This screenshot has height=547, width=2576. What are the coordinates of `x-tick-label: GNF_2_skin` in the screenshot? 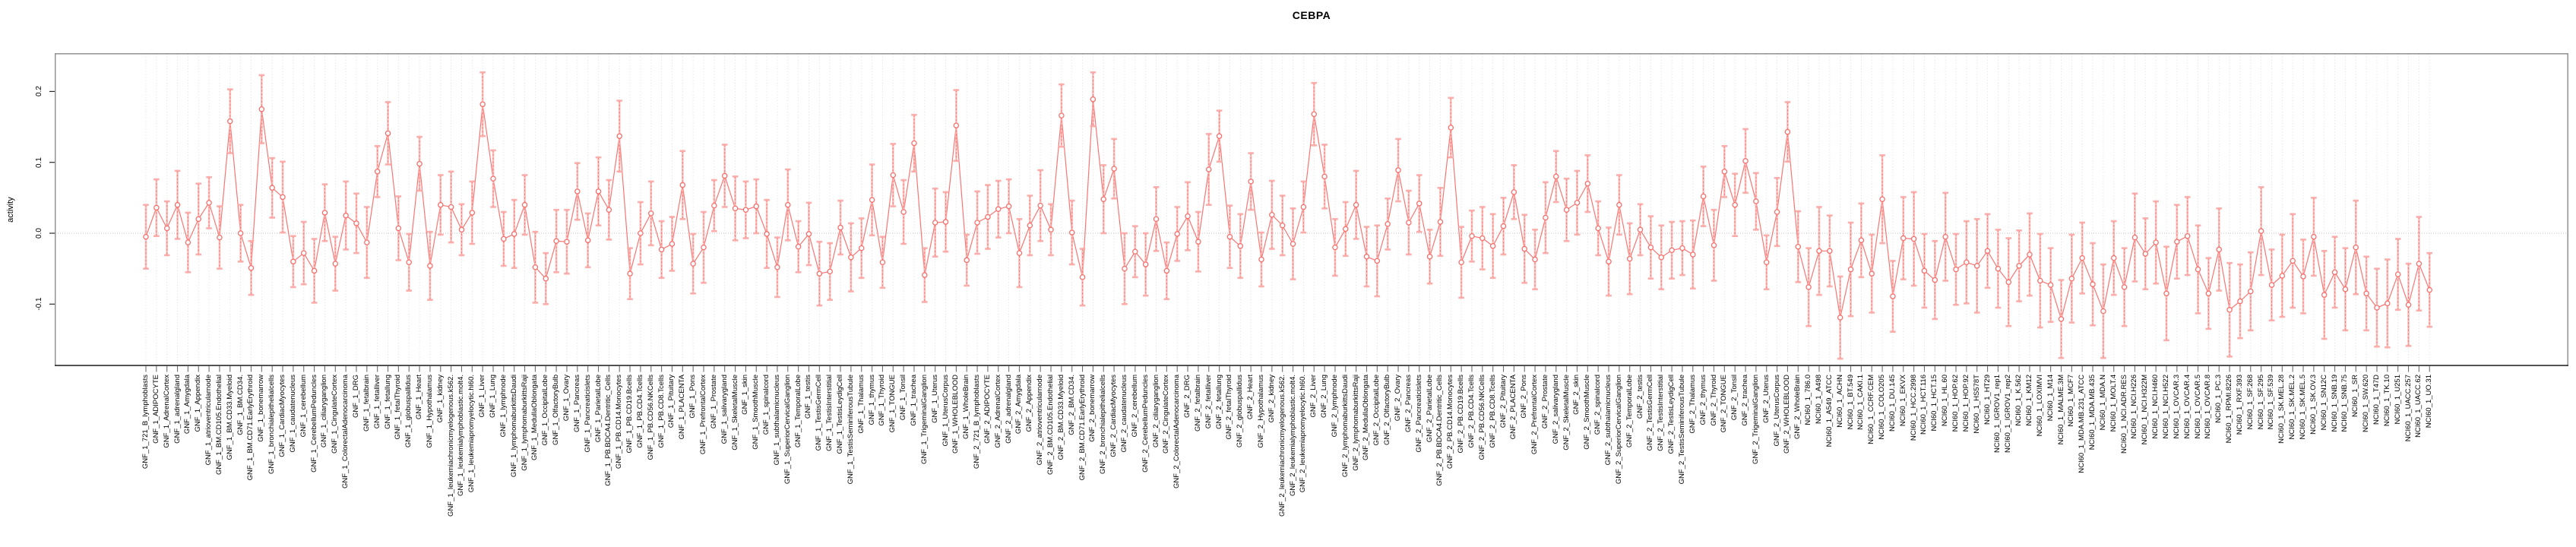 It's located at (1576, 394).